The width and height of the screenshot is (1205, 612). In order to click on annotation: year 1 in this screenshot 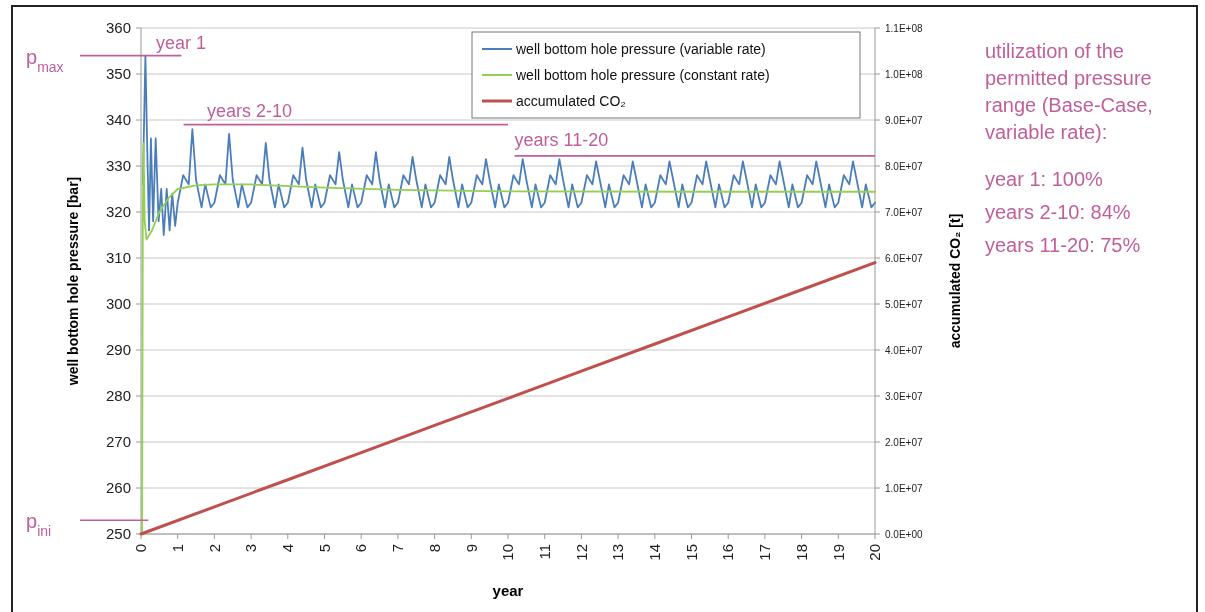, I will do `click(181, 42)`.